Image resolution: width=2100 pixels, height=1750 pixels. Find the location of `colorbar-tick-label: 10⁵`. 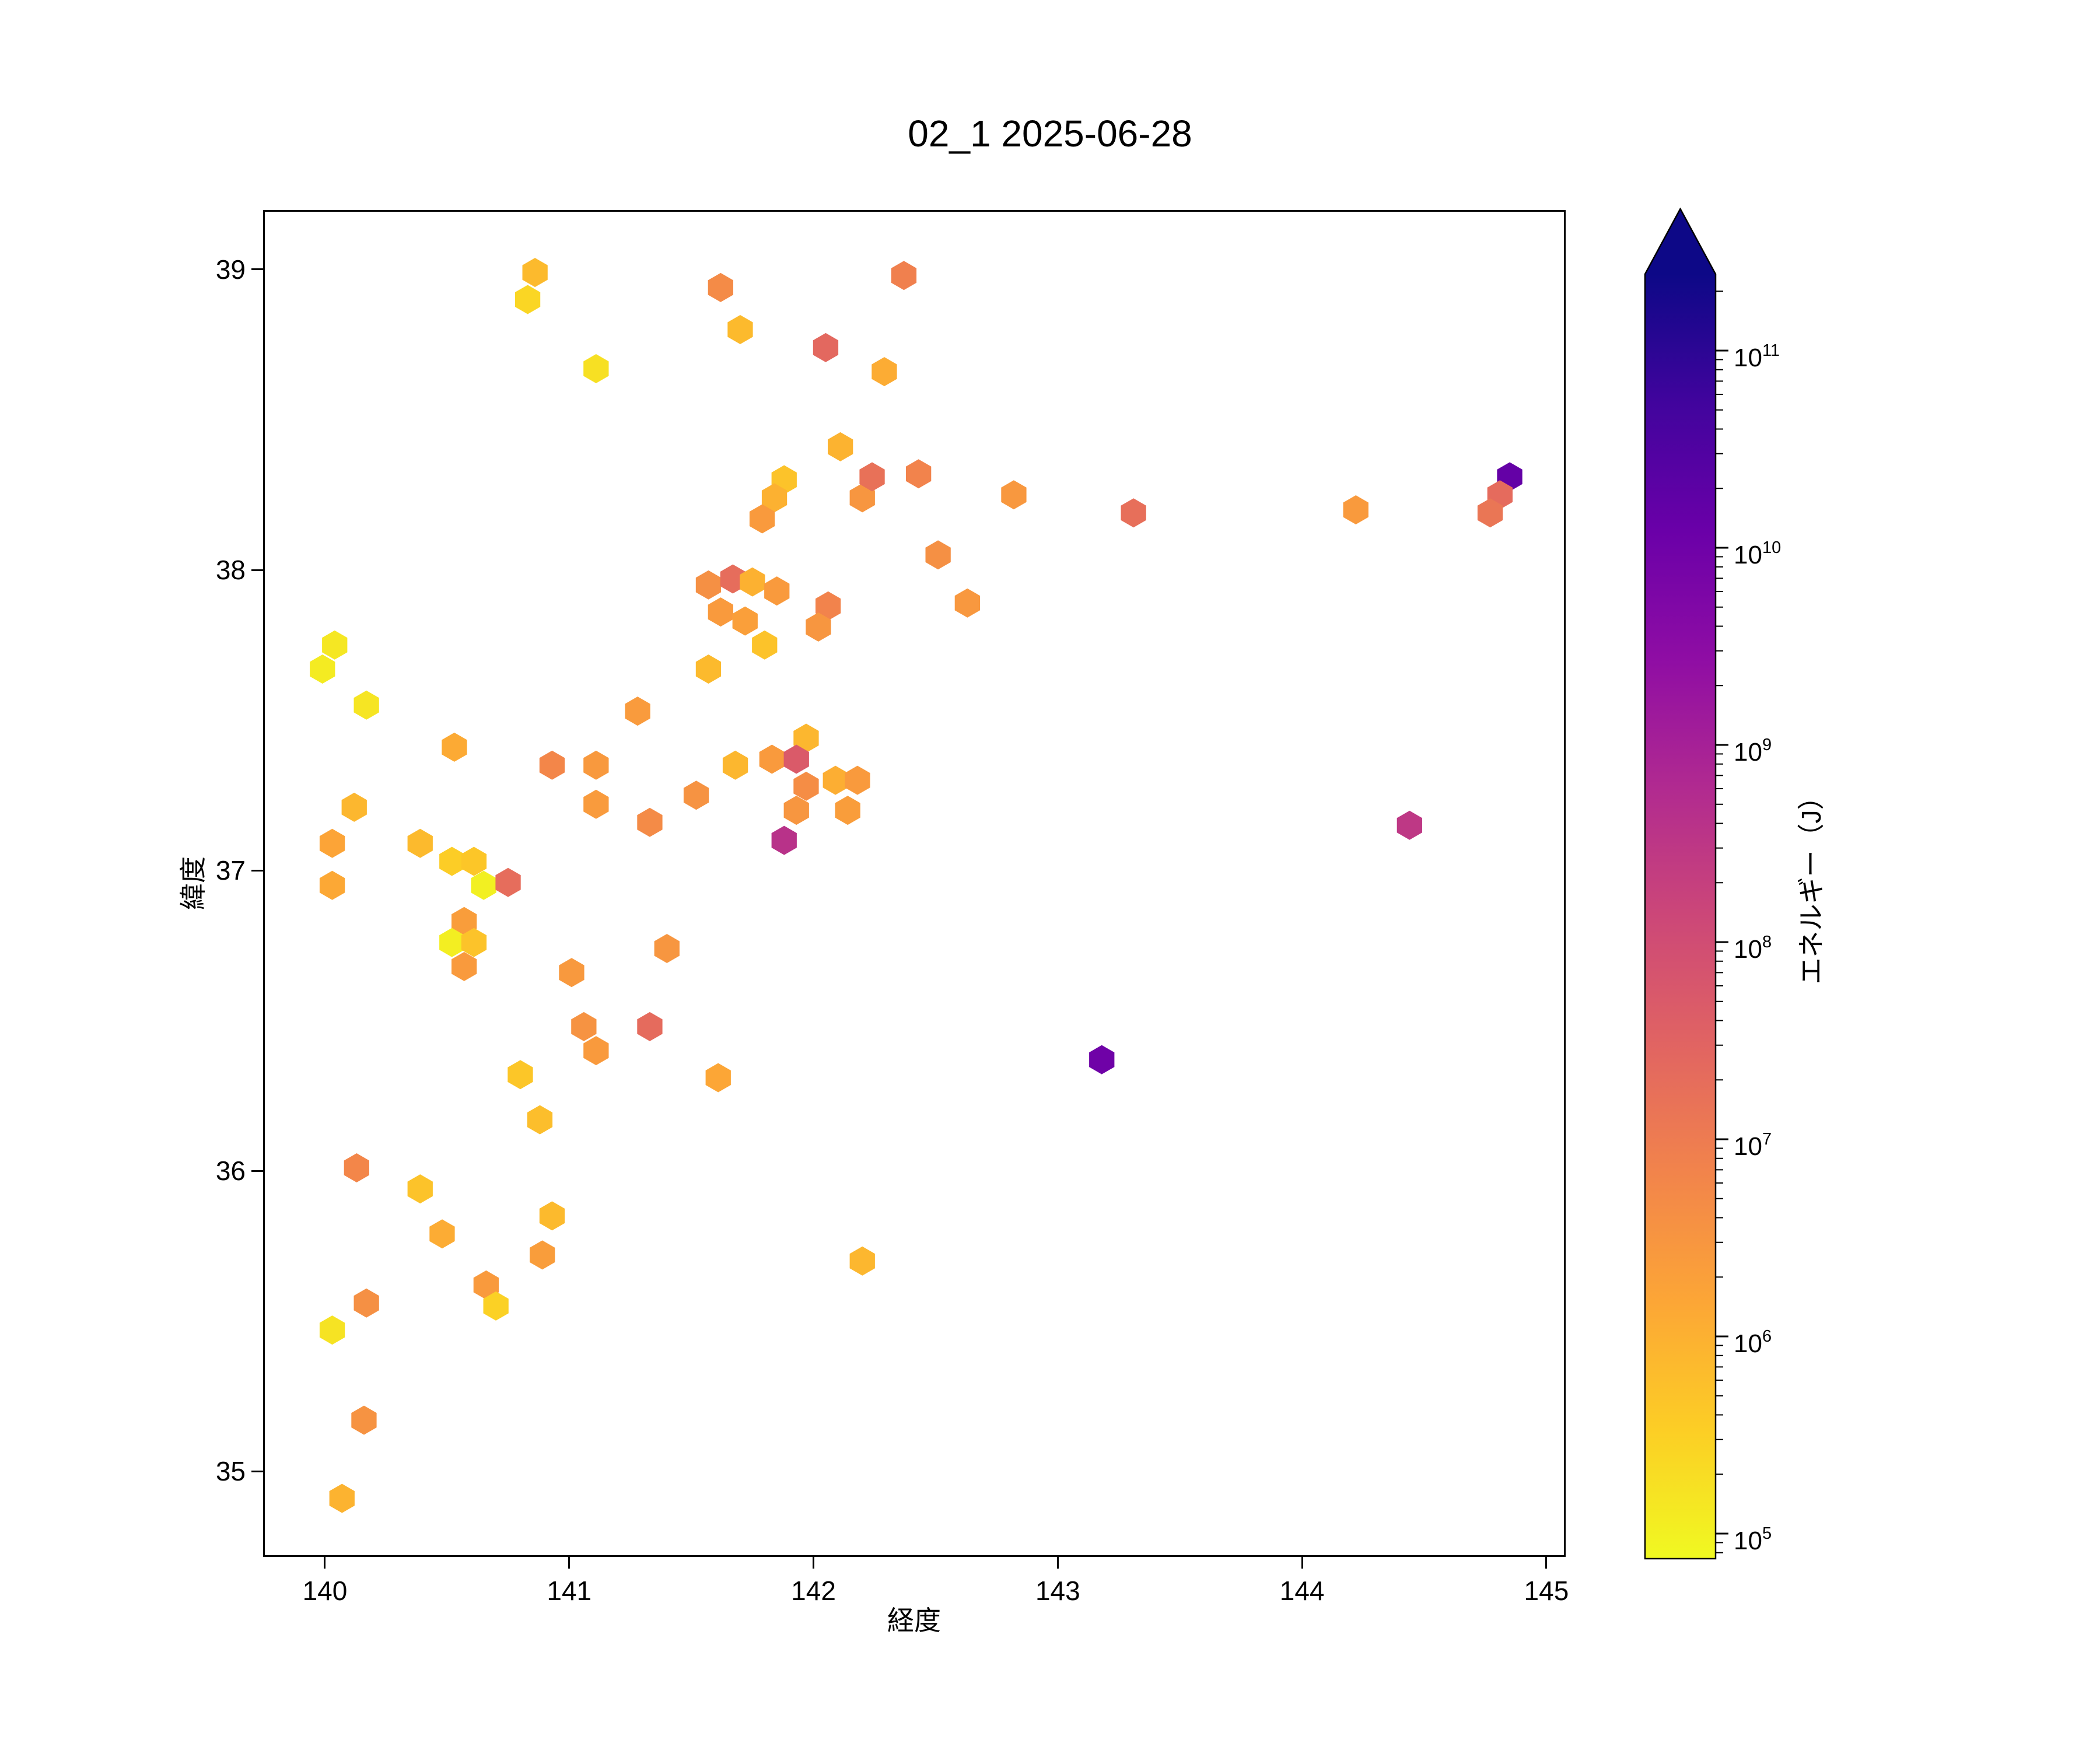

colorbar-tick-label: 10⁵ is located at coordinates (1753, 1539).